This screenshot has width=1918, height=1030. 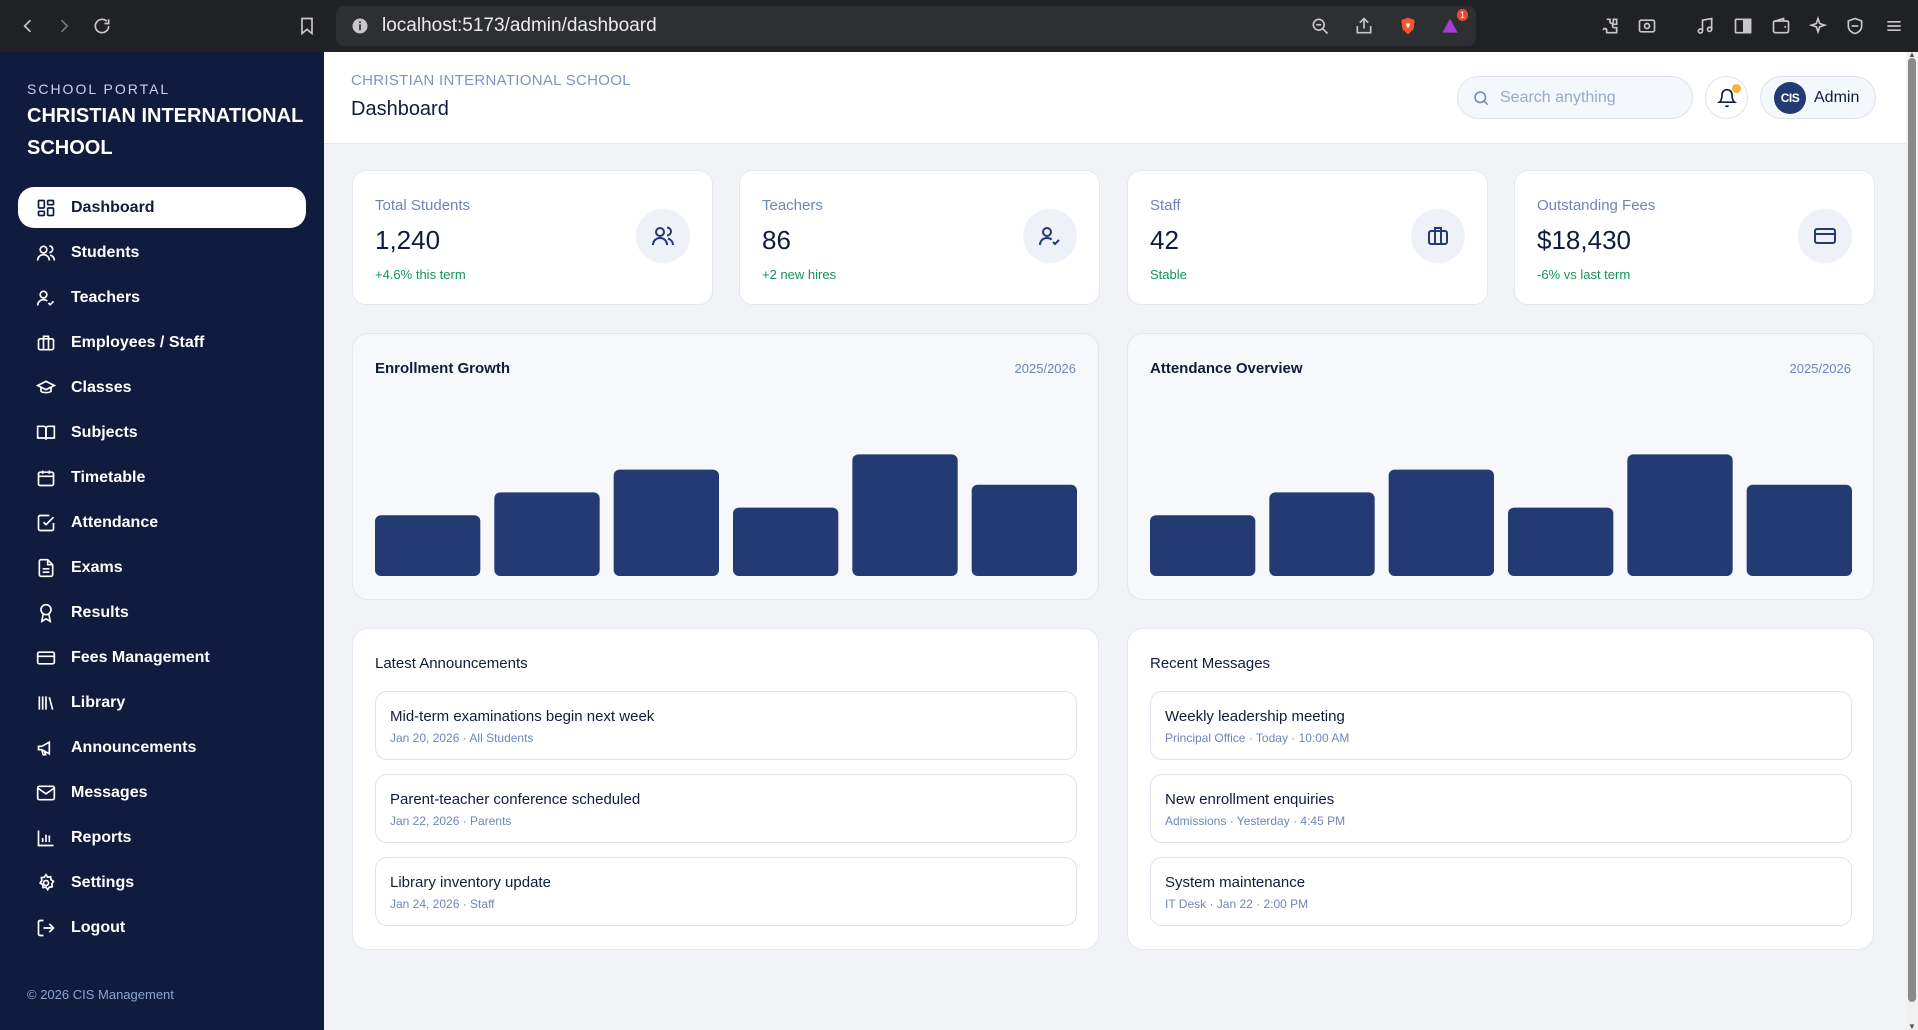 I want to click on wallet-icon, so click(x=1781, y=26).